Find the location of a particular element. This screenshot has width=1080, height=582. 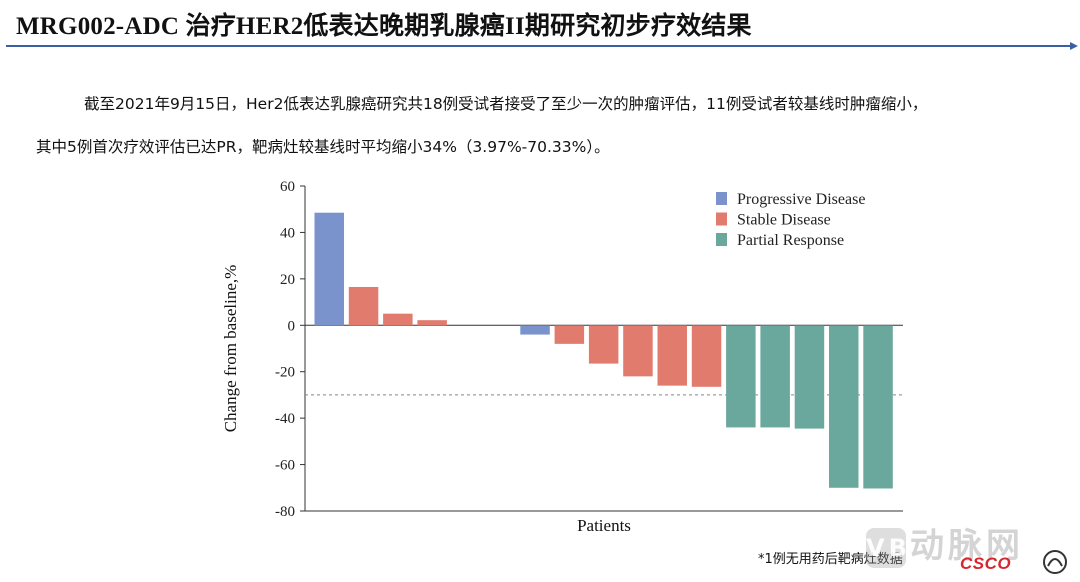

y-axis-label: Change from baseline,% is located at coordinates (230, 349).